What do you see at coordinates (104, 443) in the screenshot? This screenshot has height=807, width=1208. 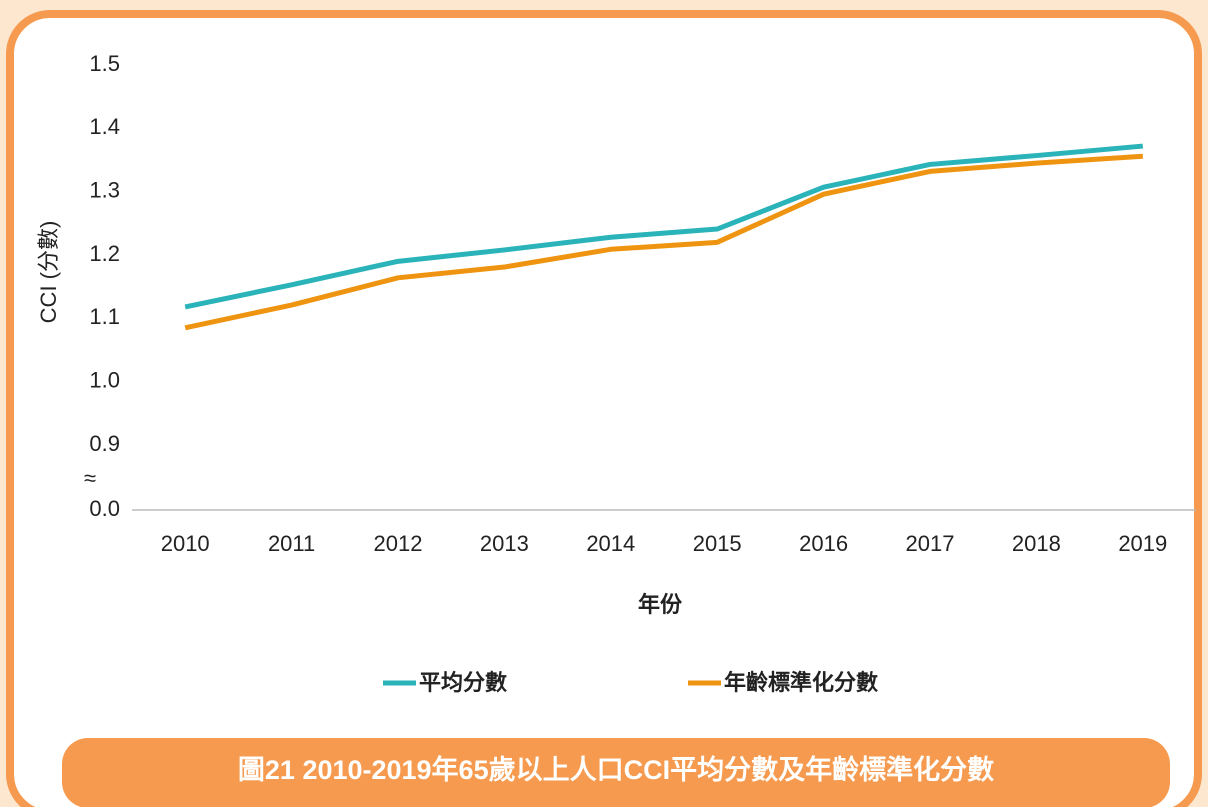 I see `y-tick-label: 0.9` at bounding box center [104, 443].